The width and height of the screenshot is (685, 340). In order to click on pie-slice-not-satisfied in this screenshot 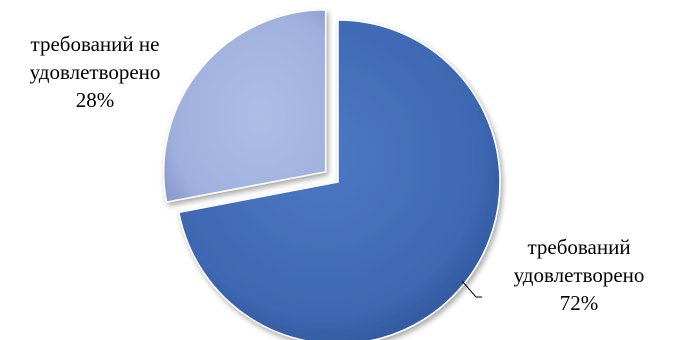, I will do `click(244, 106)`.